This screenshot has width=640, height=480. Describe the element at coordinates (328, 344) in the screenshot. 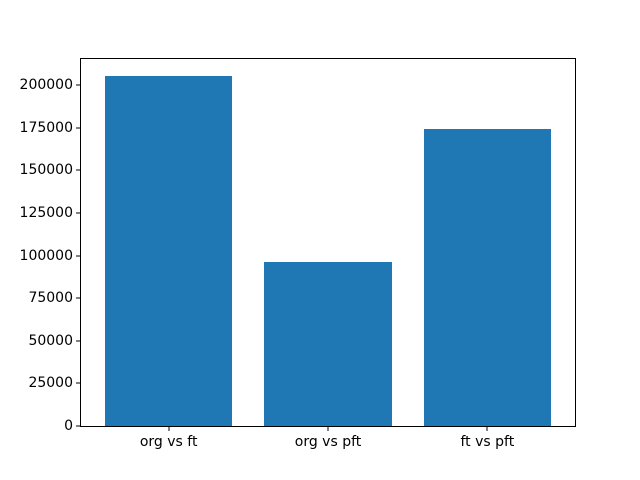

I see `bar-org-vs-pft` at that location.